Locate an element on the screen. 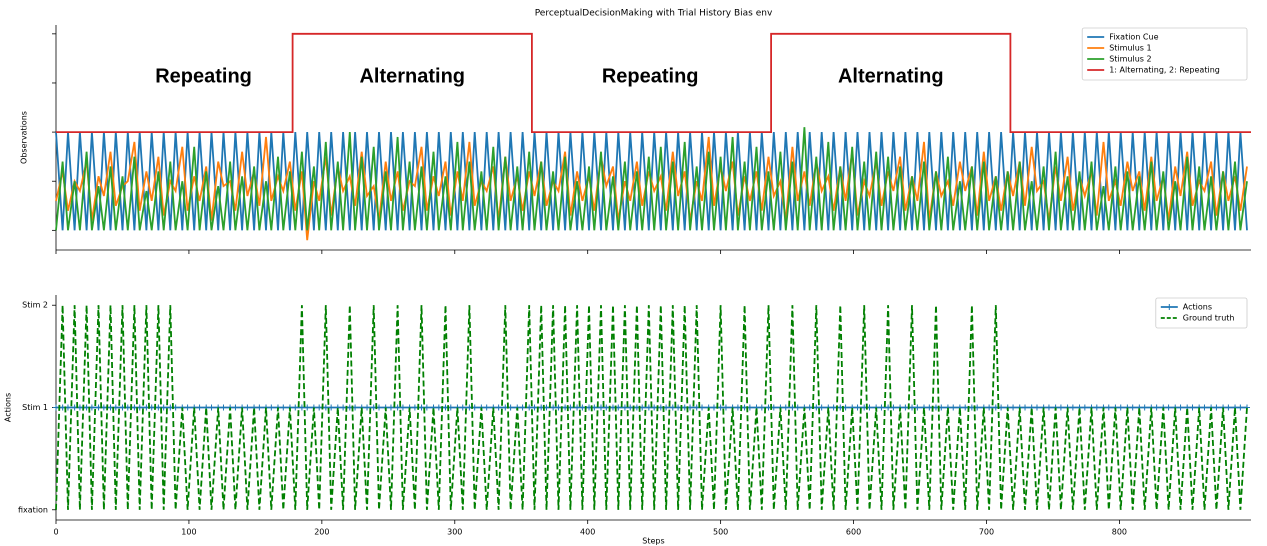 The height and width of the screenshot is (546, 1267). x-tick-label: 100 is located at coordinates (188, 532).